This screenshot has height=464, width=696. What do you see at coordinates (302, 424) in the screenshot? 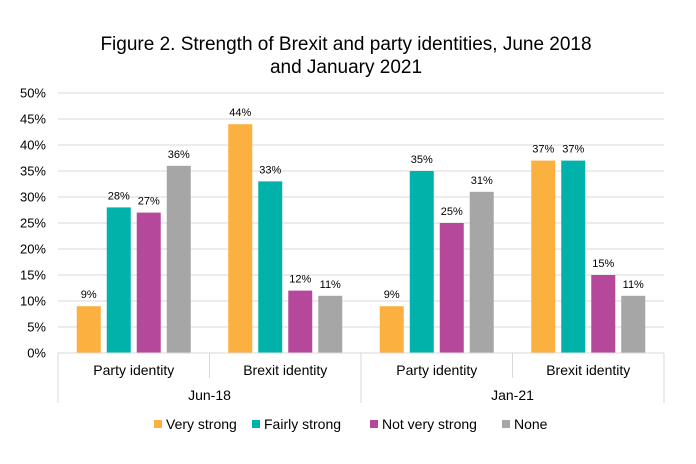
I see `legend-label: Fairly strong` at bounding box center [302, 424].